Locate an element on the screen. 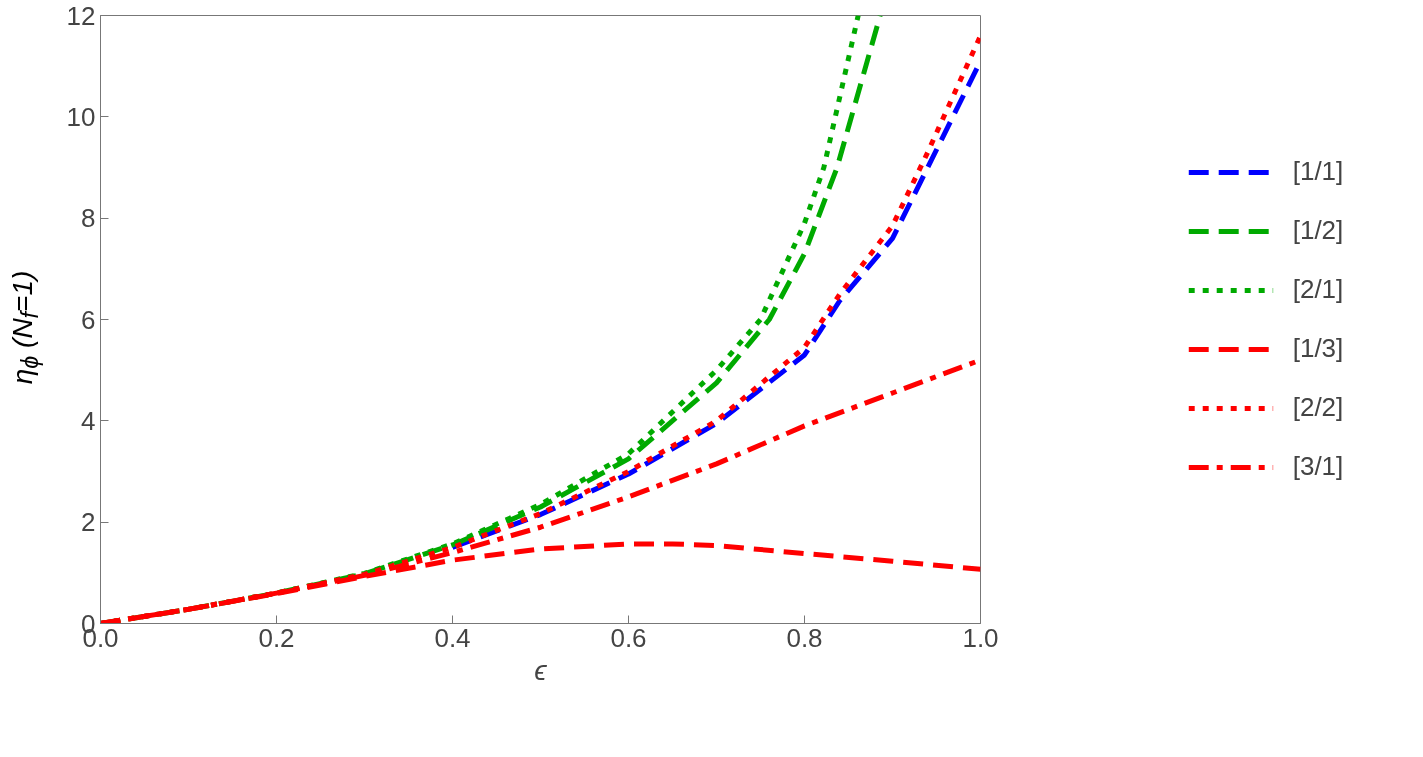  y-tick-label: 2 is located at coordinates (88, 522).